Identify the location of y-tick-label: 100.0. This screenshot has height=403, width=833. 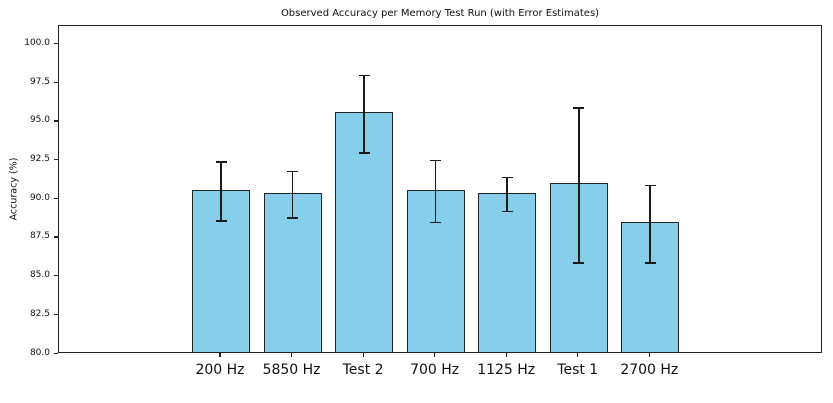
(37, 43).